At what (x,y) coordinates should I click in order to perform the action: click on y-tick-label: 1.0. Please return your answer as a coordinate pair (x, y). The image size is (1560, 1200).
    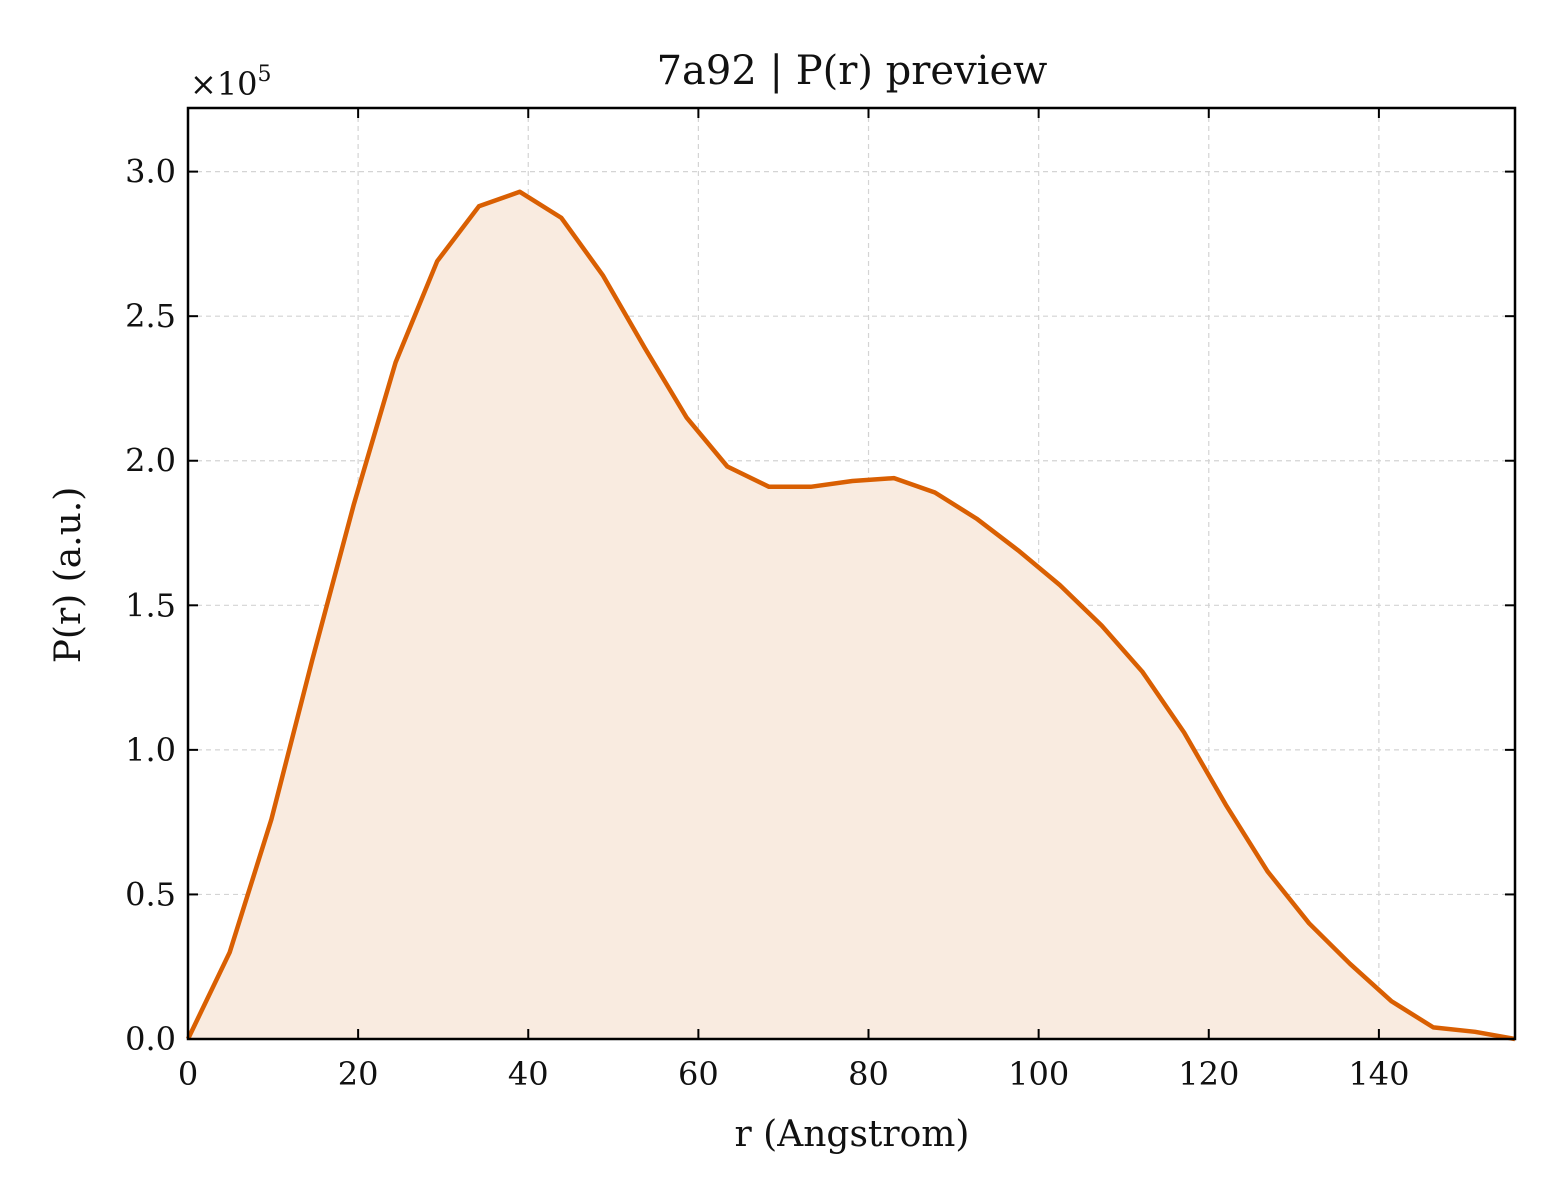
    Looking at the image, I should click on (150, 750).